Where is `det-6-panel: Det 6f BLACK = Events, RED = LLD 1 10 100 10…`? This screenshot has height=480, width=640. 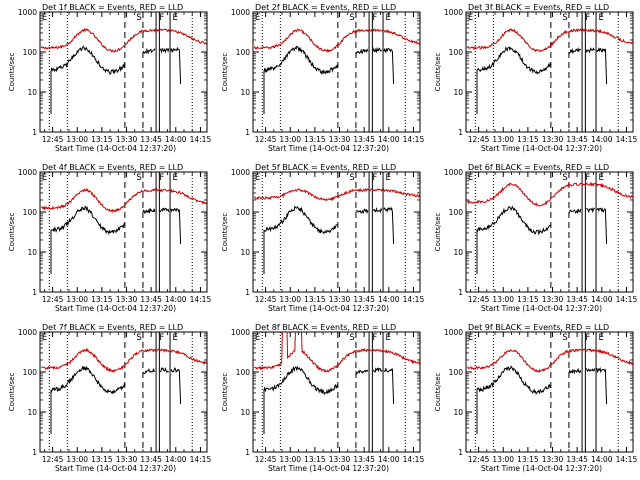
det-6-panel: Det 6f BLACK = Events, RED = LLD 1 10 100 10… is located at coordinates (535, 238).